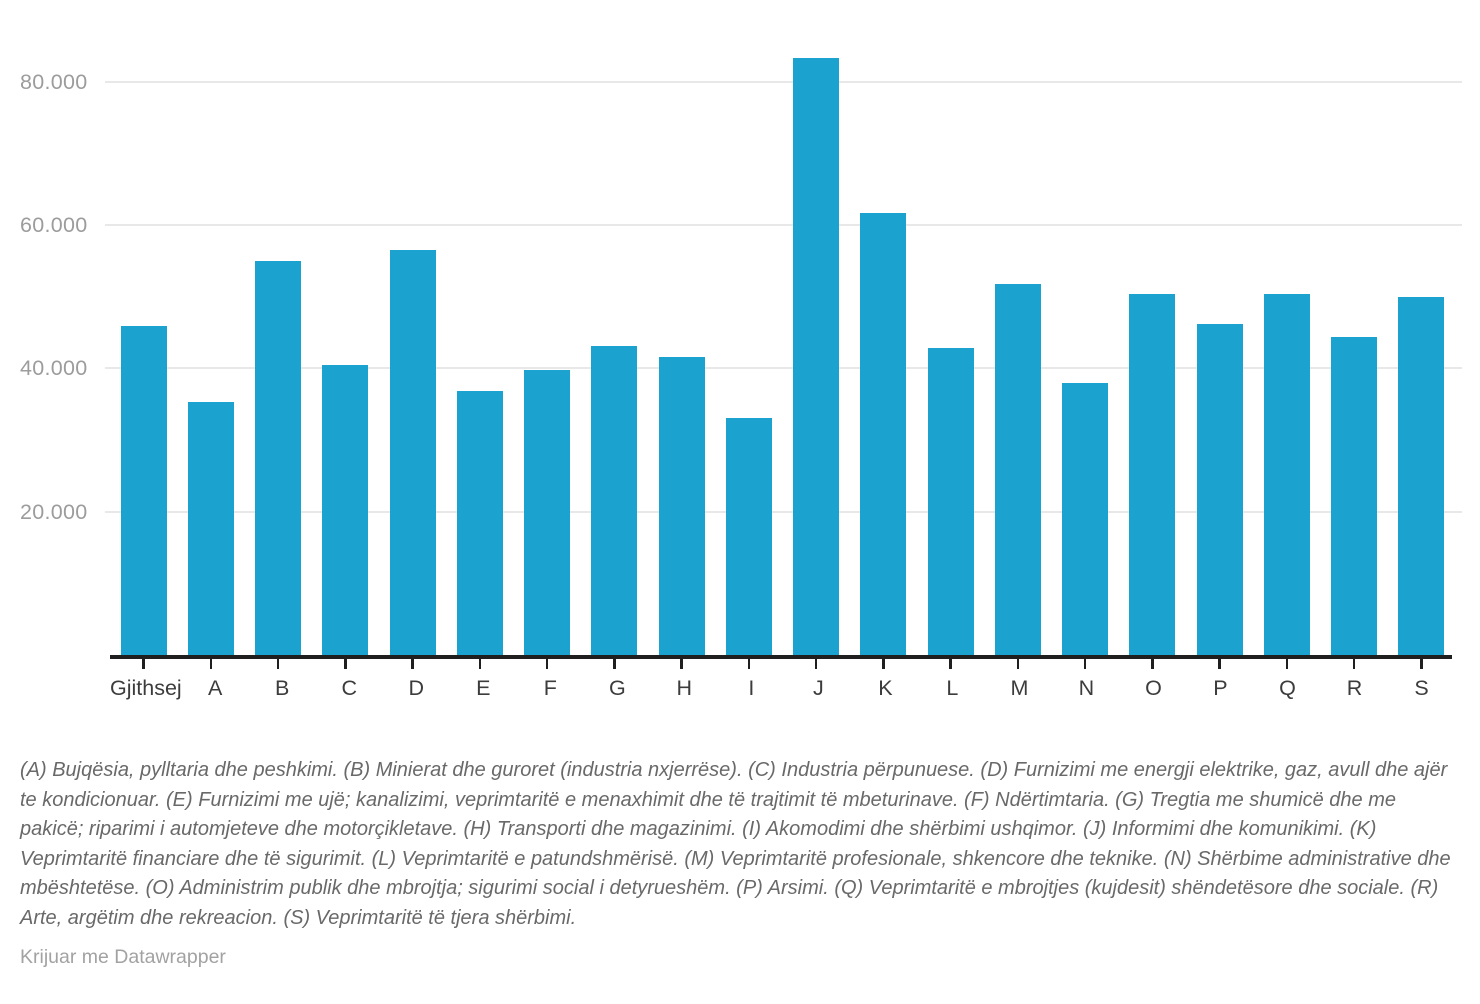  I want to click on x-tick-label: G, so click(617, 688).